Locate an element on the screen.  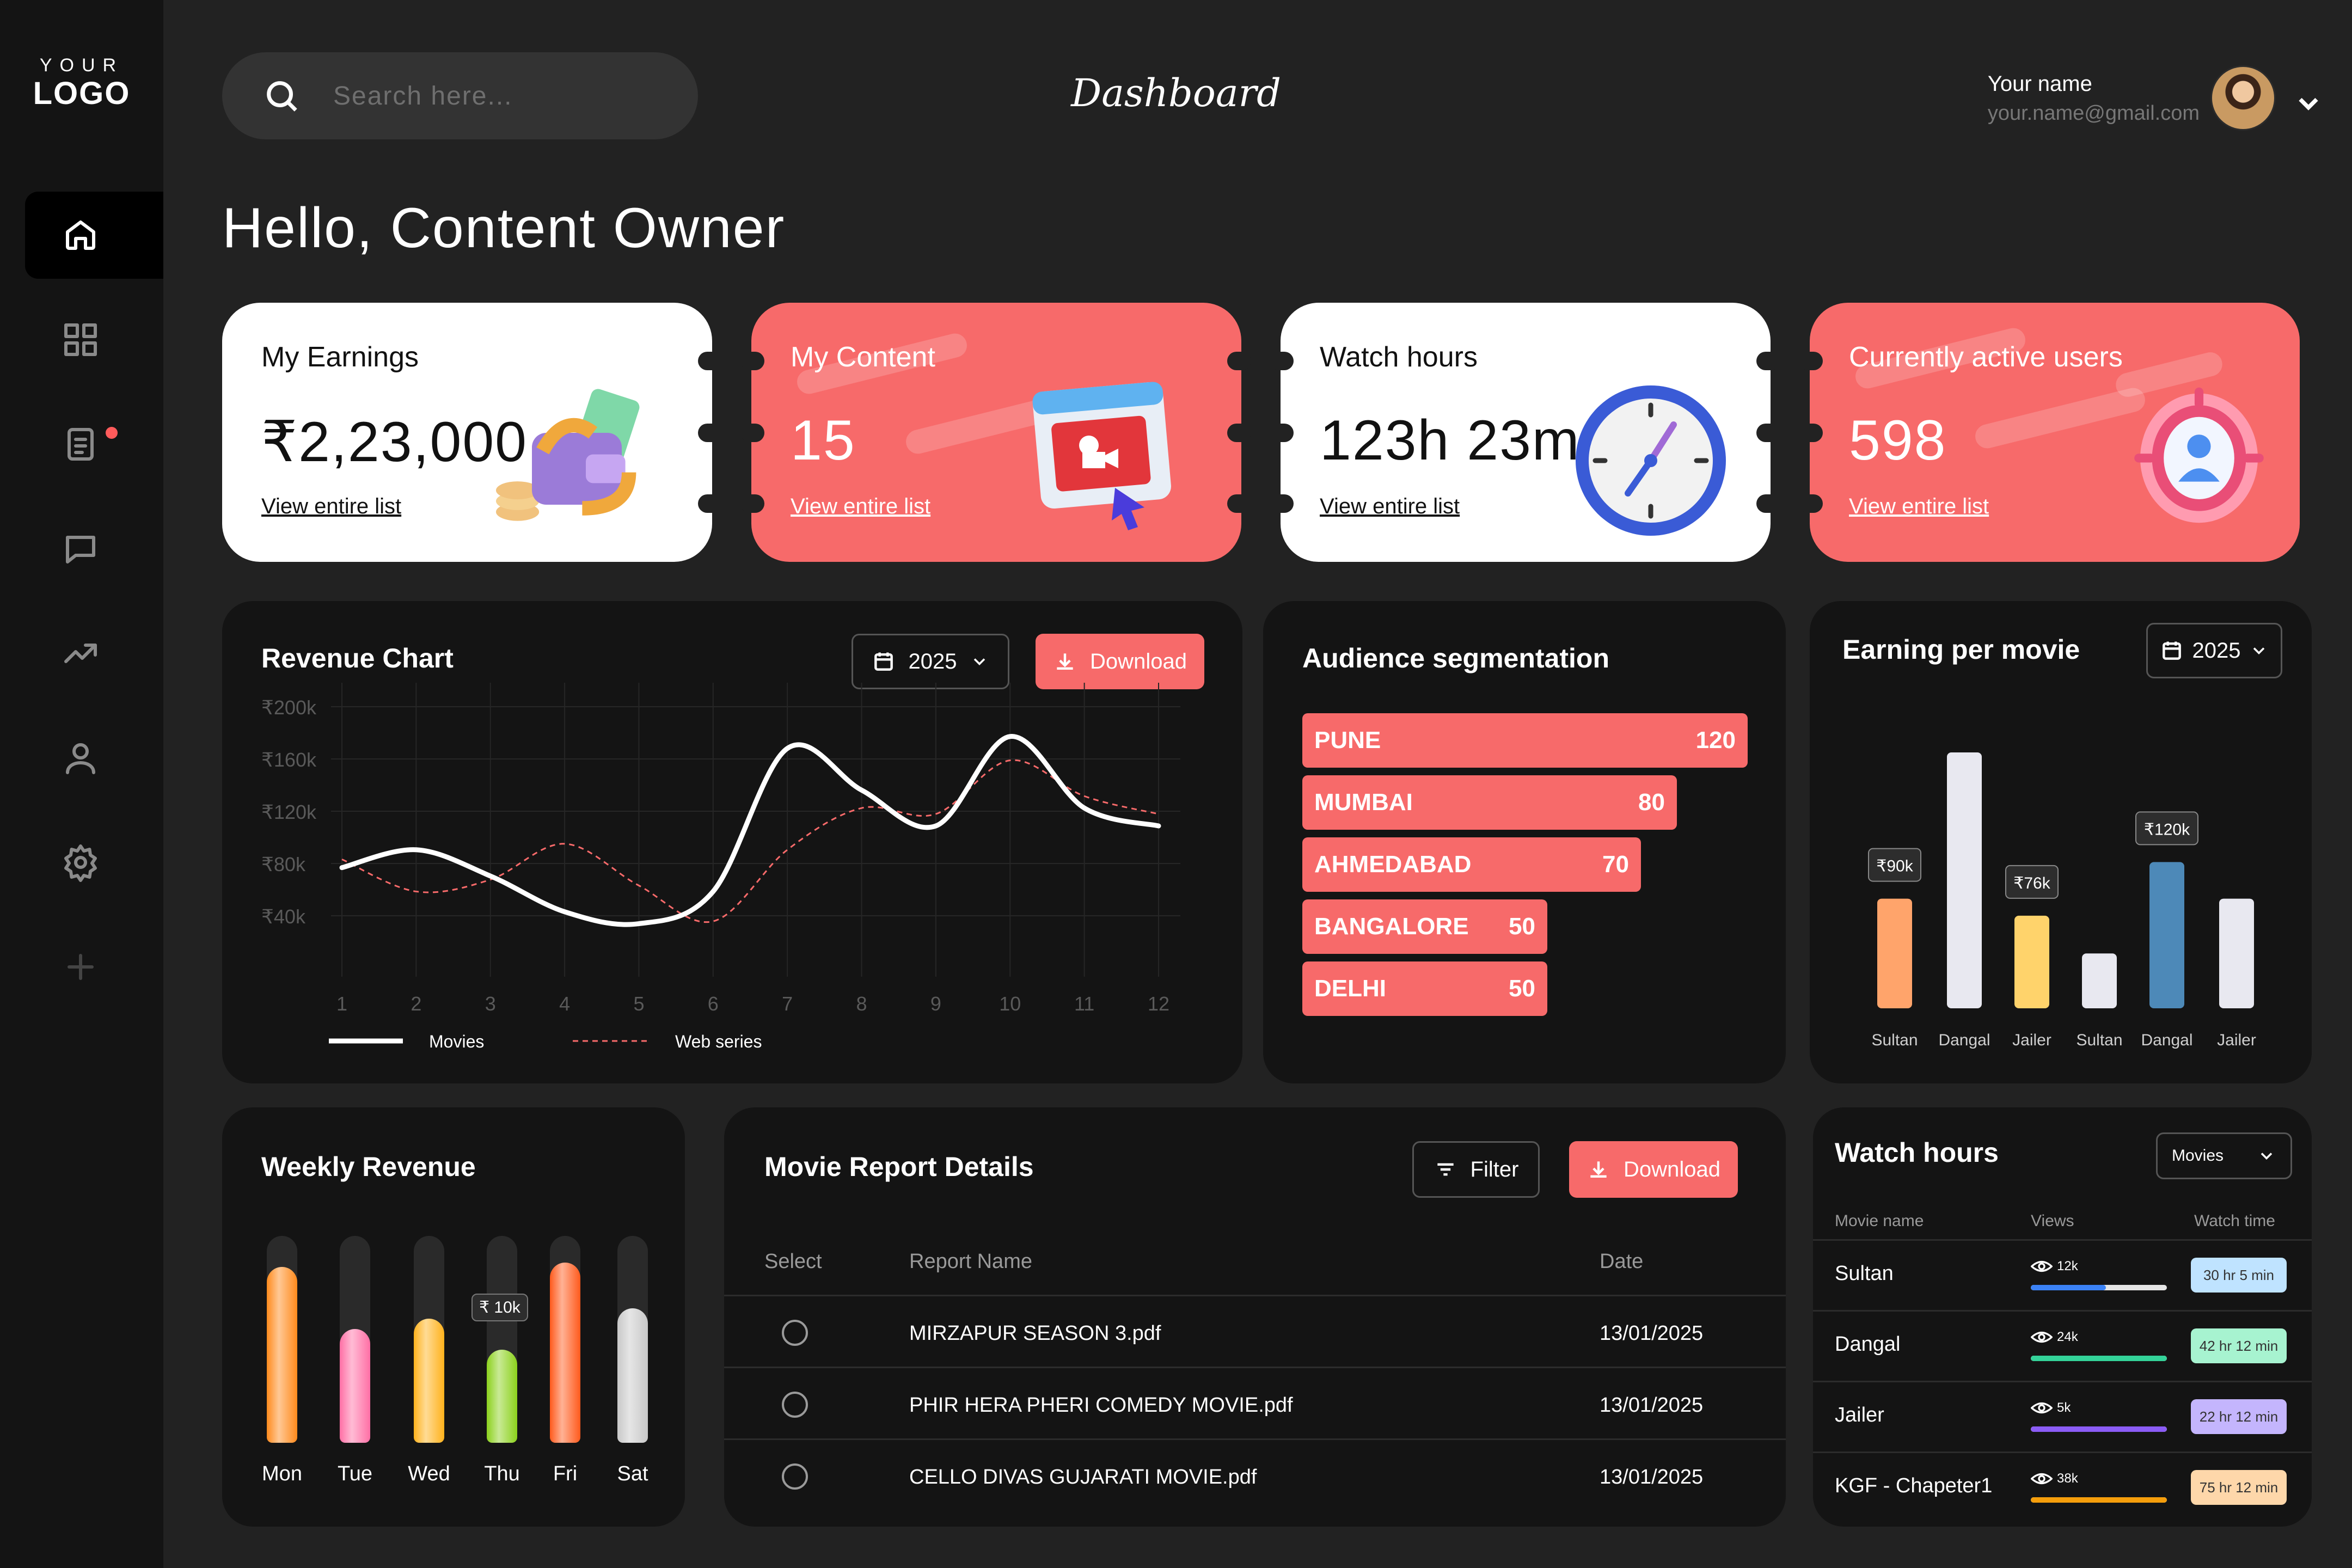
watch-time-badge: 30 hr 5 min is located at coordinates (2239, 1275).